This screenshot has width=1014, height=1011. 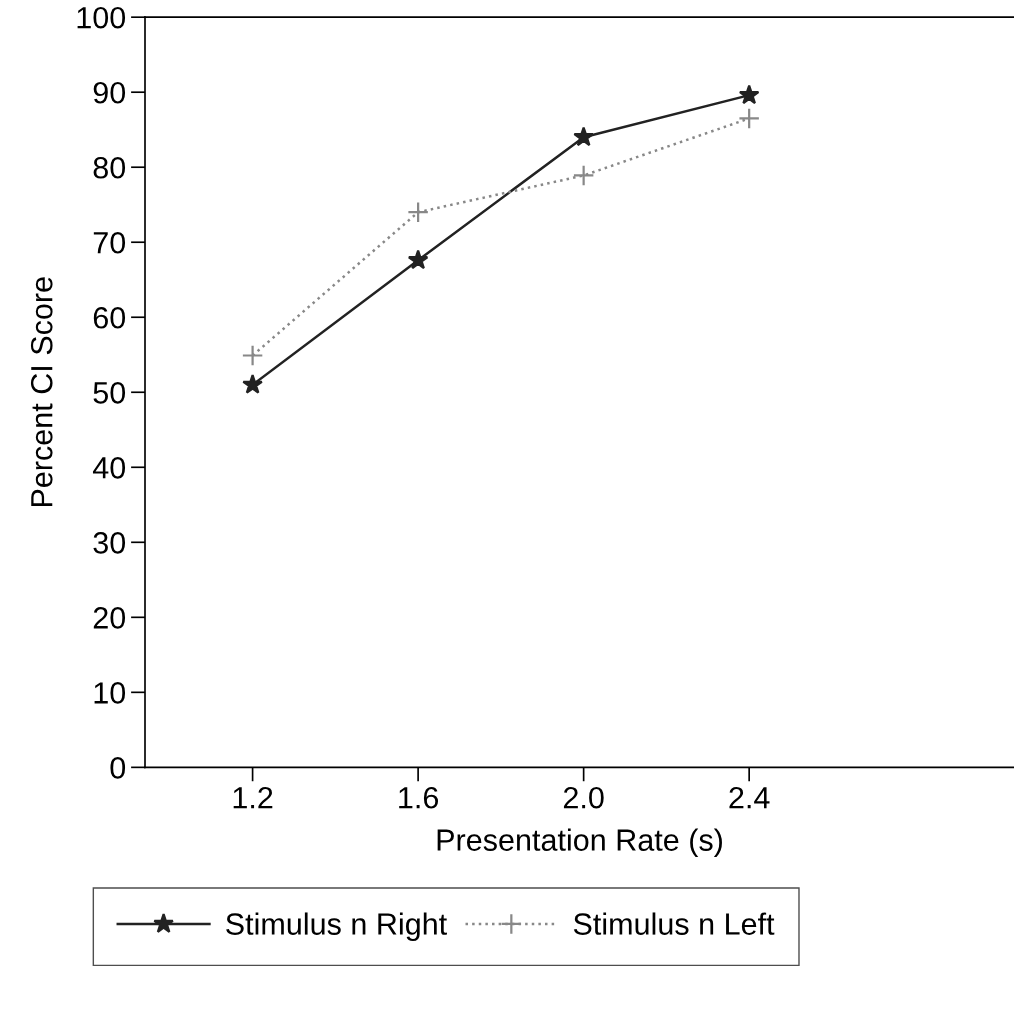 What do you see at coordinates (749, 797) in the screenshot?
I see `x-tick-label: 2.4` at bounding box center [749, 797].